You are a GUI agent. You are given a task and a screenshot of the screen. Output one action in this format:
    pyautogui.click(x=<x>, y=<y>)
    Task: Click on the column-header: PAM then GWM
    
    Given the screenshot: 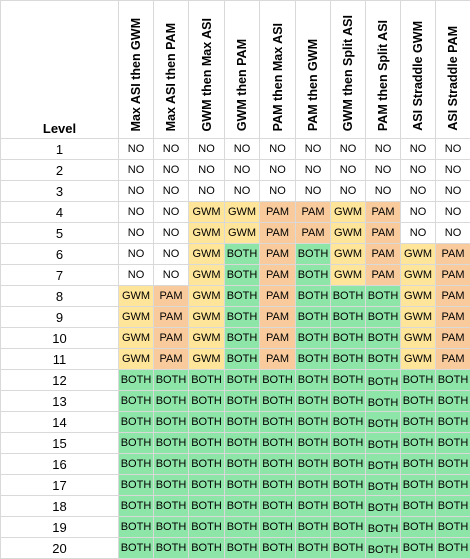 What is the action you would take?
    pyautogui.click(x=313, y=70)
    